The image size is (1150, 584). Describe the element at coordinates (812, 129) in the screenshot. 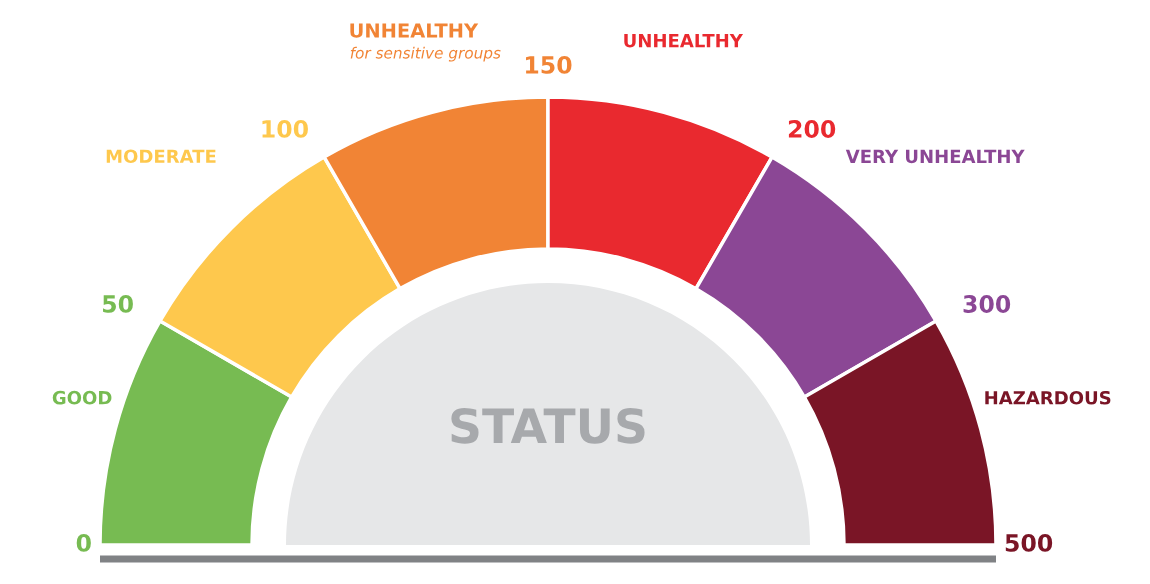

I see `text: 200` at that location.